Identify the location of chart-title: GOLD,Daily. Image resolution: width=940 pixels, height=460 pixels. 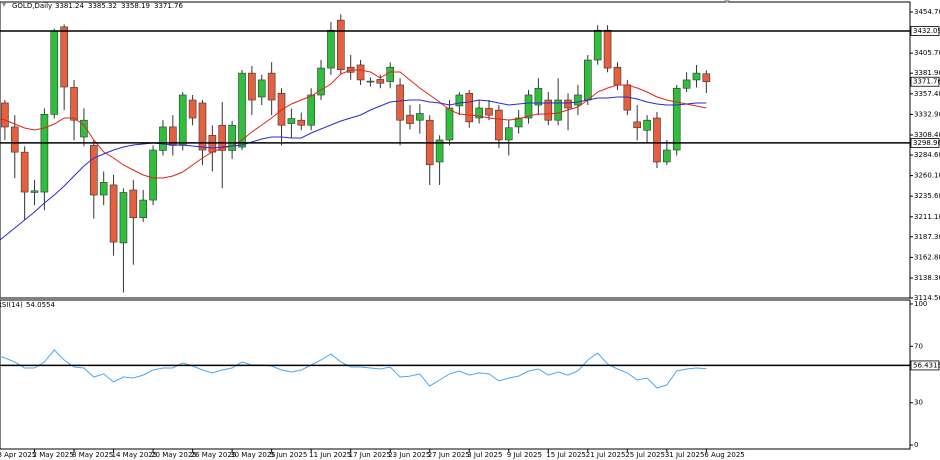
(32, 6).